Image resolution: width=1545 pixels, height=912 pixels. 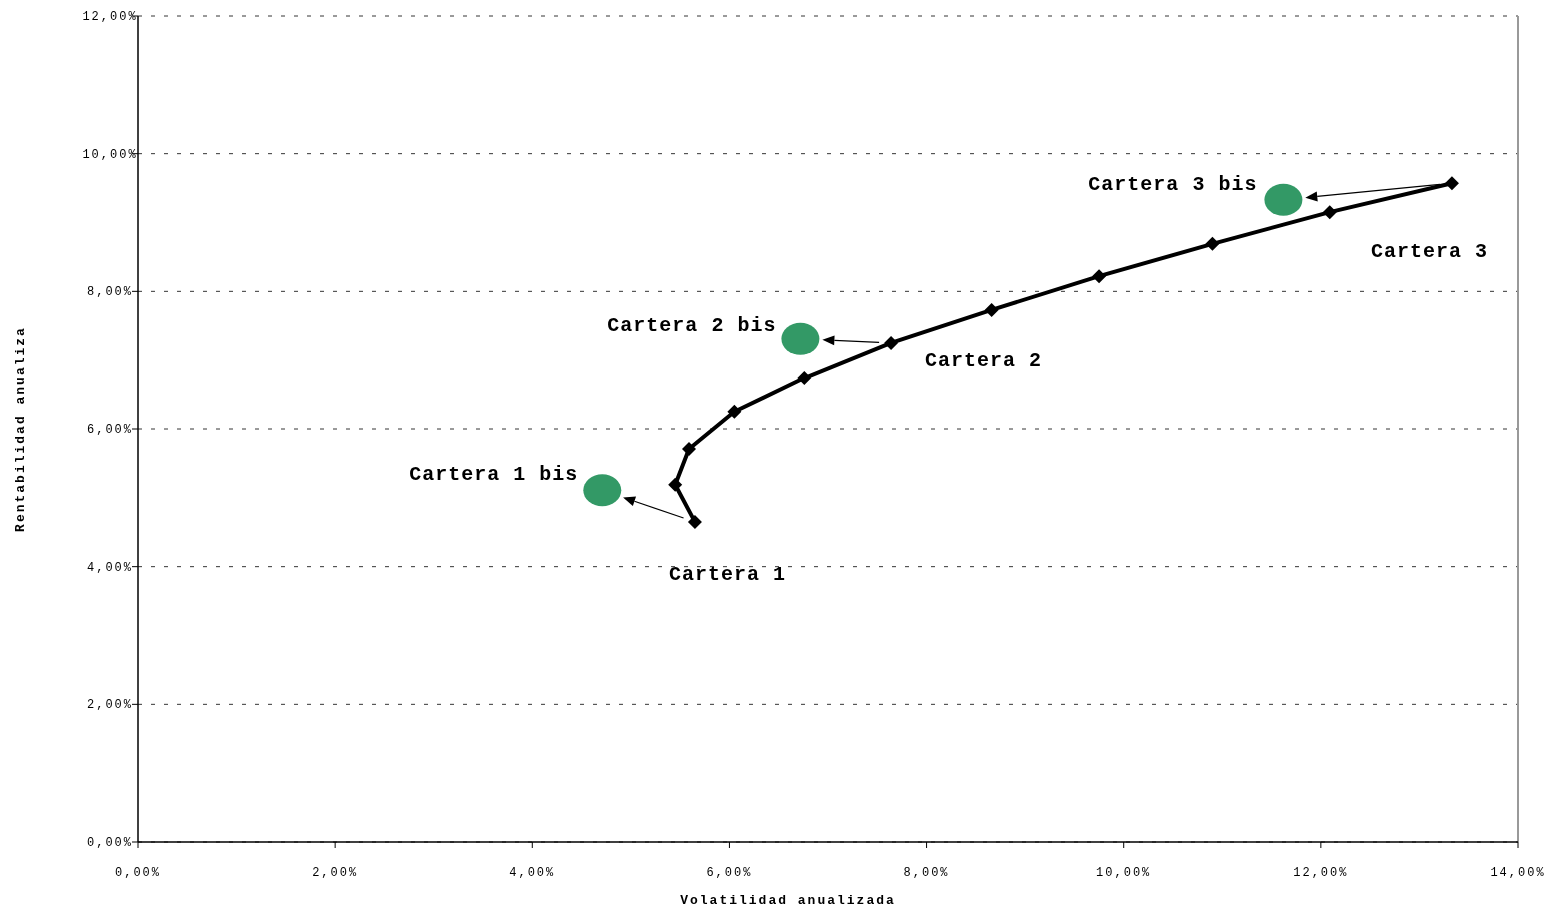 What do you see at coordinates (984, 360) in the screenshot?
I see `annotation: Cartera 2` at bounding box center [984, 360].